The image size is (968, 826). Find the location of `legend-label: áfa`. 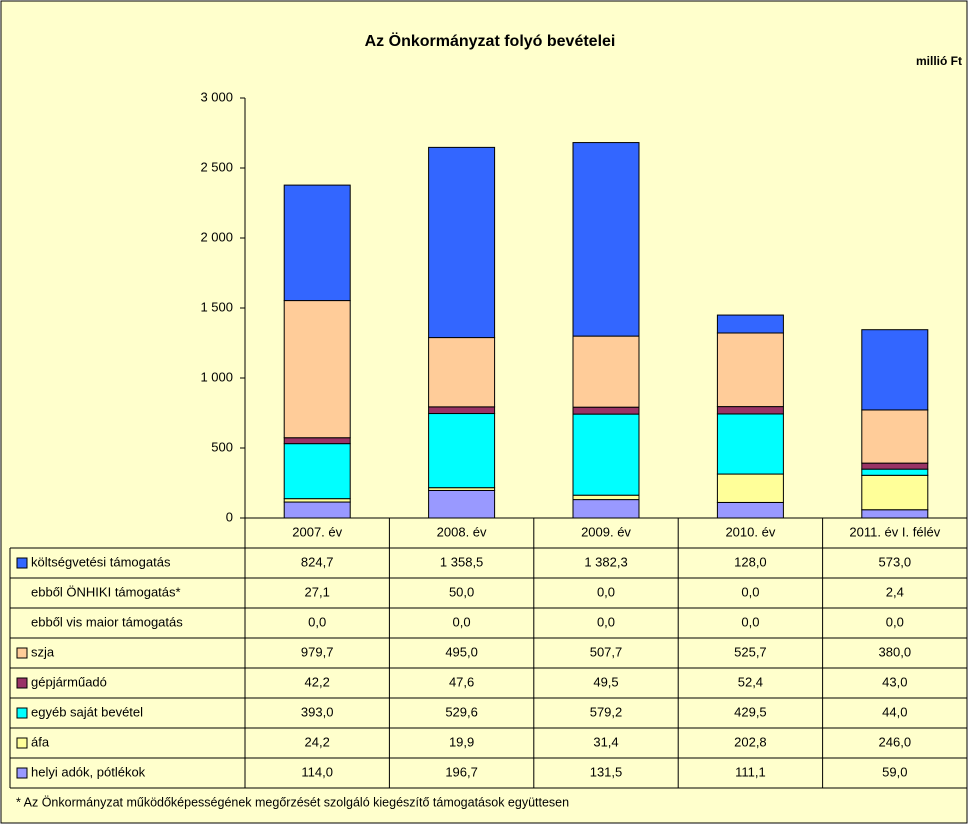

legend-label: áfa is located at coordinates (40, 741).